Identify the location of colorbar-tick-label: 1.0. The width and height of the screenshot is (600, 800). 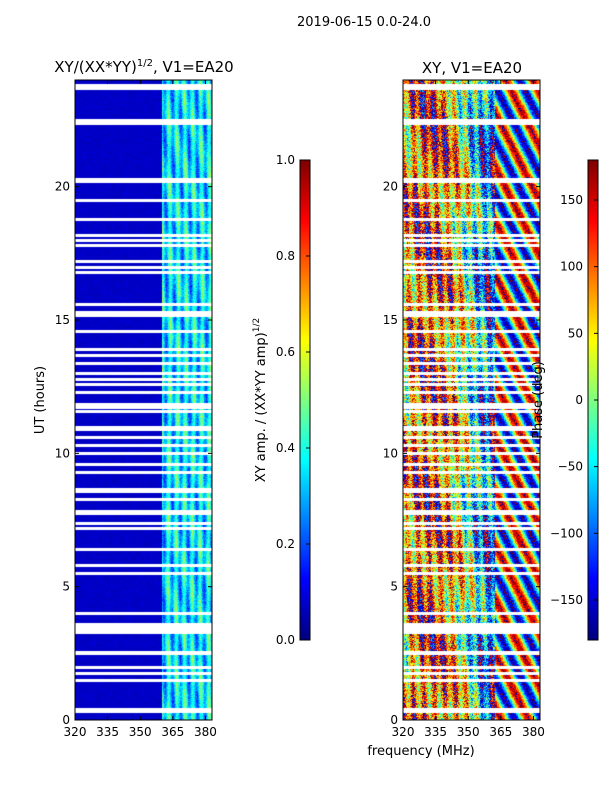
(285, 160).